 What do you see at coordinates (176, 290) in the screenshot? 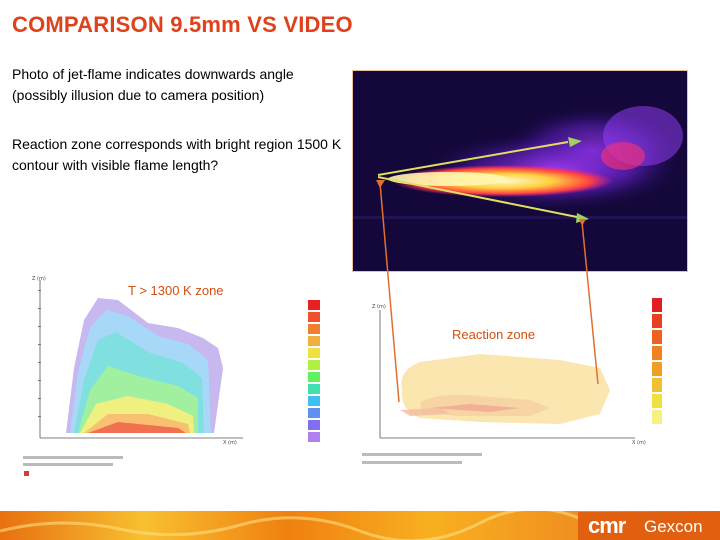
I see `temperature-zone-label: T > 1300 K zone` at bounding box center [176, 290].